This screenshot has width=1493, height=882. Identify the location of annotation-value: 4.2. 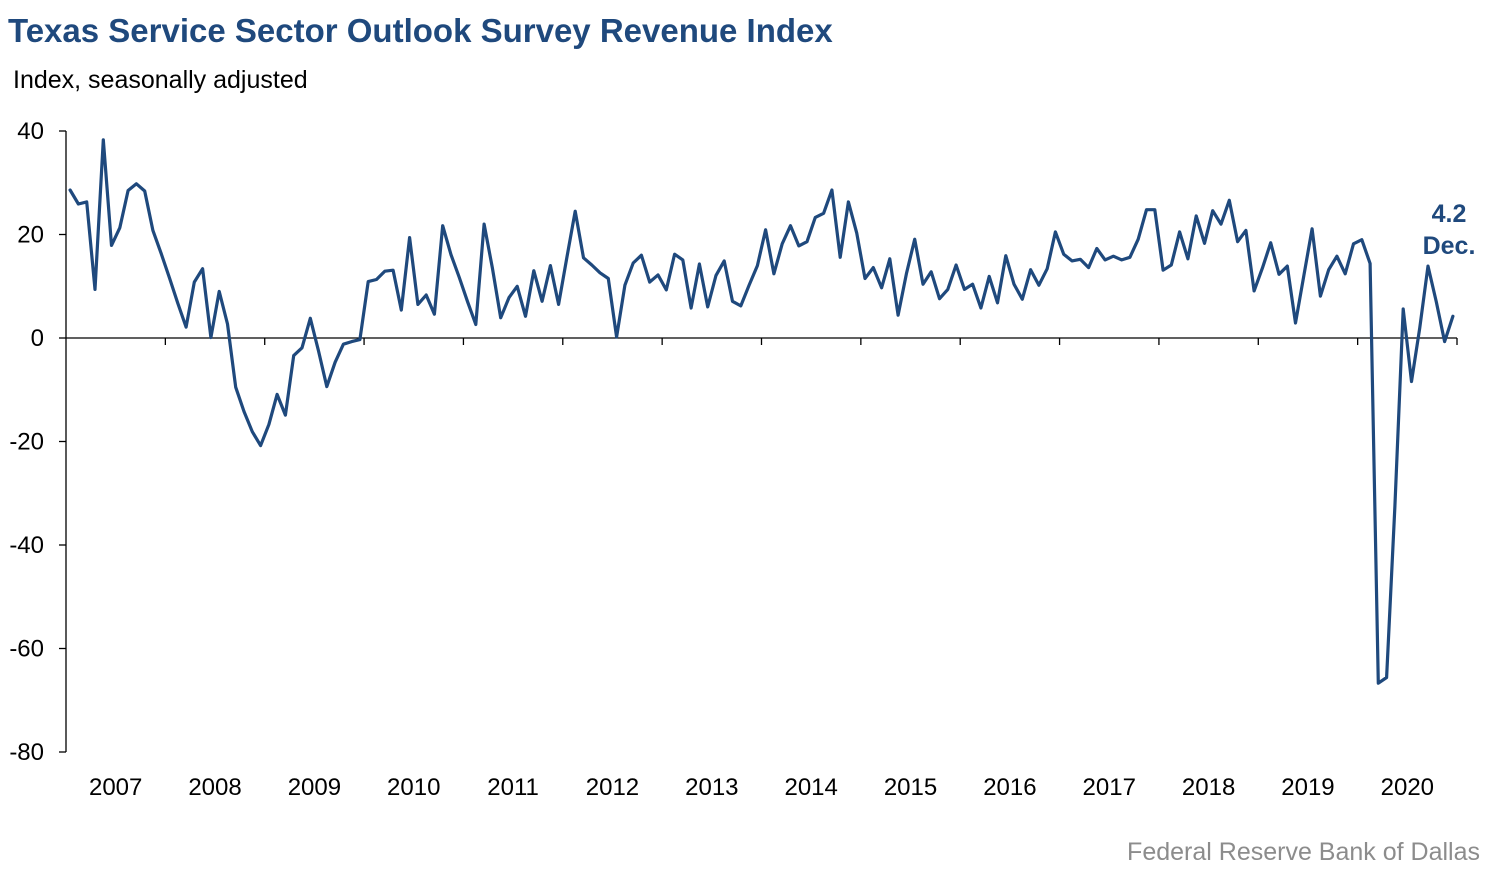
(1449, 214).